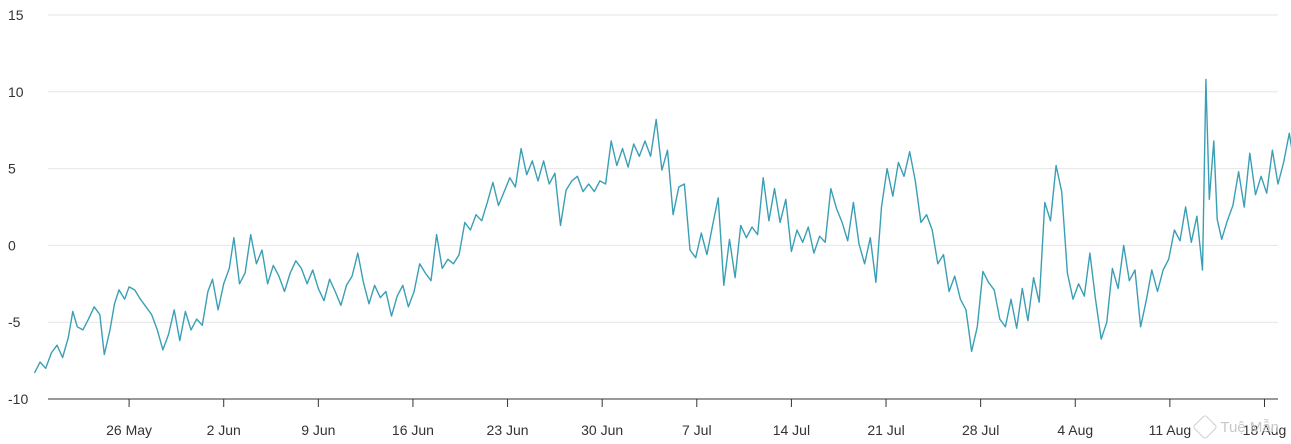 The image size is (1291, 444). Describe the element at coordinates (508, 430) in the screenshot. I see `x-tick-label: 23 Jun` at that location.